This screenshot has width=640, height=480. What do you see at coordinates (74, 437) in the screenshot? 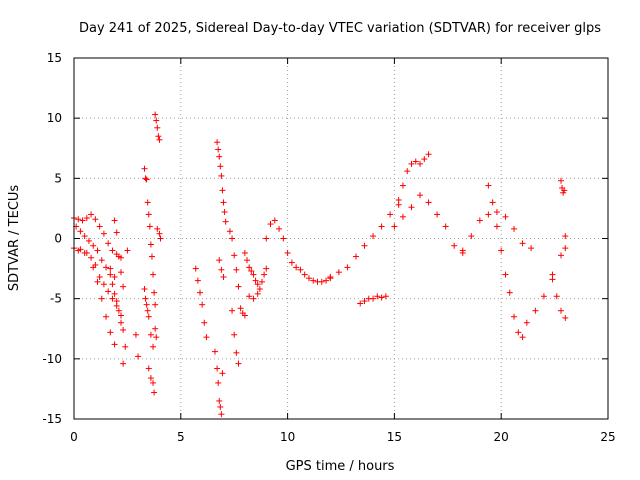
I see `x-tick-label: 0` at bounding box center [74, 437].